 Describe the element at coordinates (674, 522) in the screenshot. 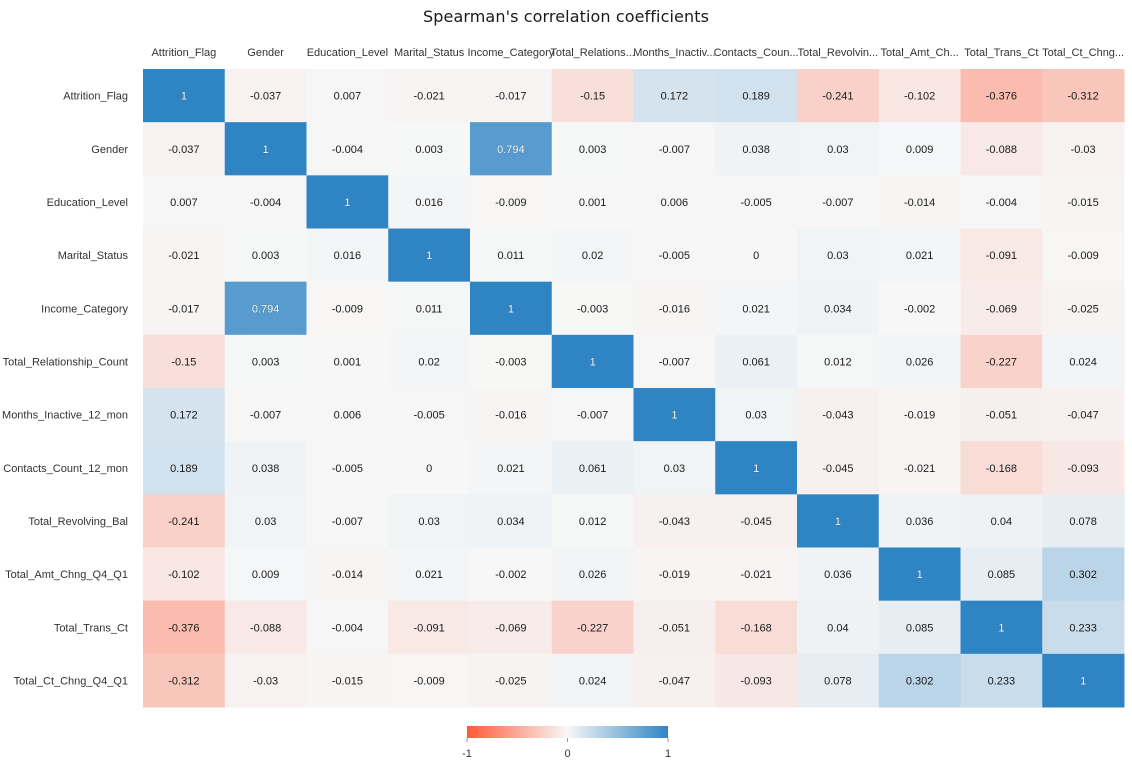

I see `cell-value-label: -0.043` at that location.